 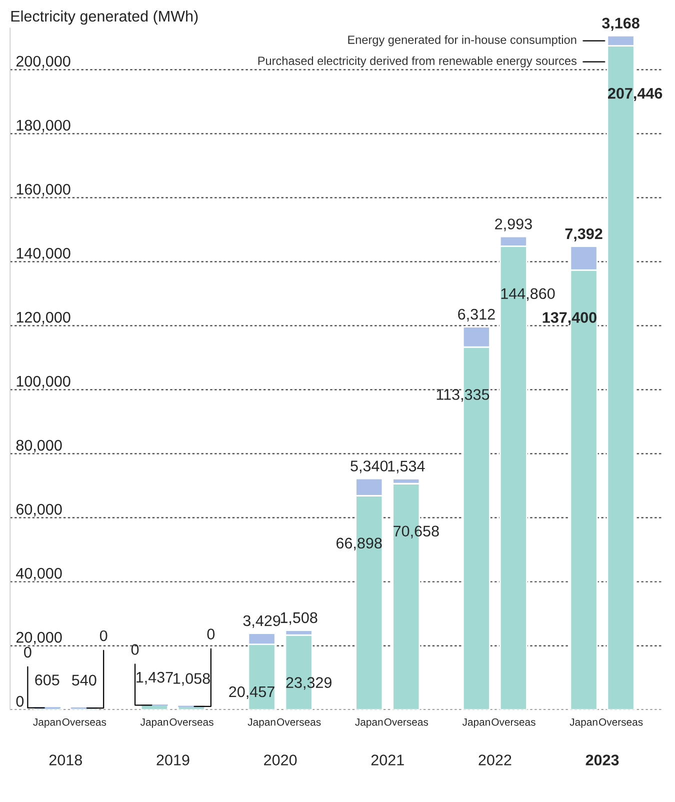 I want to click on data-label: 137,400, so click(x=569, y=319).